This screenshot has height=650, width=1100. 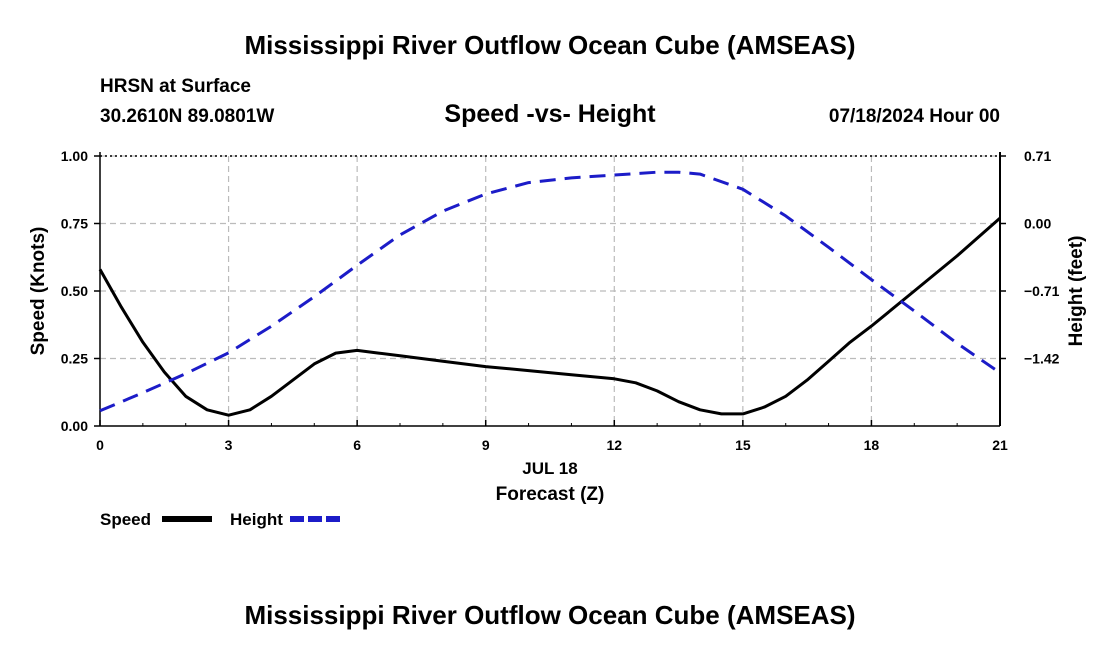 I want to click on station-label: HRSN at Surface, so click(x=175, y=86).